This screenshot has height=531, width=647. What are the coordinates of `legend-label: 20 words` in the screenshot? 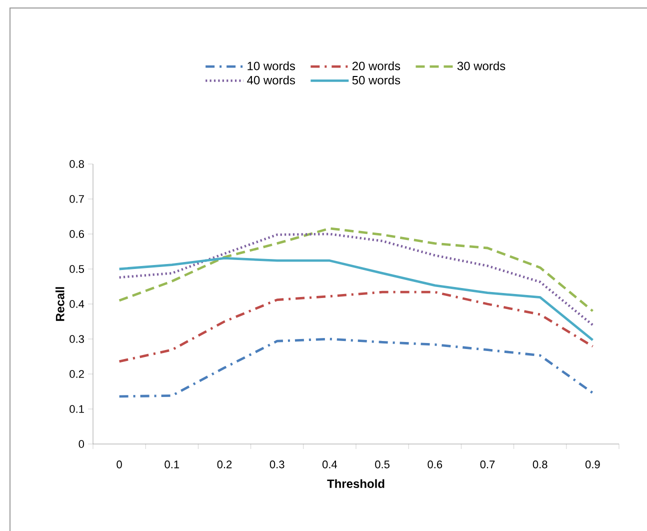 It's located at (376, 65).